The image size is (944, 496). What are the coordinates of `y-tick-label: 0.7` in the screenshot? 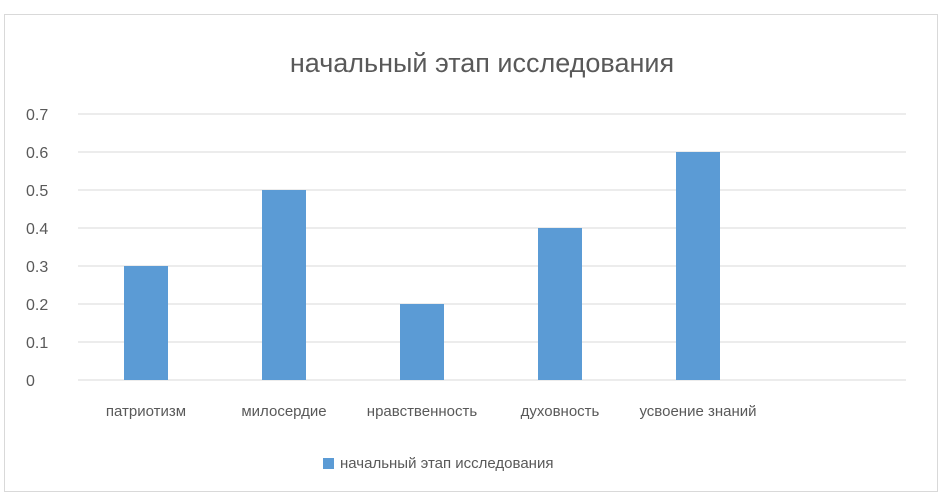 It's located at (37, 115).